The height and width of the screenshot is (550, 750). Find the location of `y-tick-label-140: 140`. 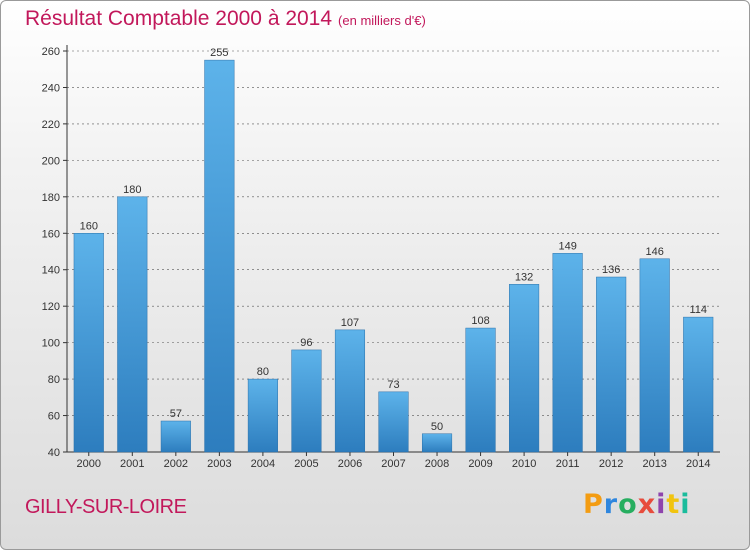

y-tick-label-140: 140 is located at coordinates (51, 271).